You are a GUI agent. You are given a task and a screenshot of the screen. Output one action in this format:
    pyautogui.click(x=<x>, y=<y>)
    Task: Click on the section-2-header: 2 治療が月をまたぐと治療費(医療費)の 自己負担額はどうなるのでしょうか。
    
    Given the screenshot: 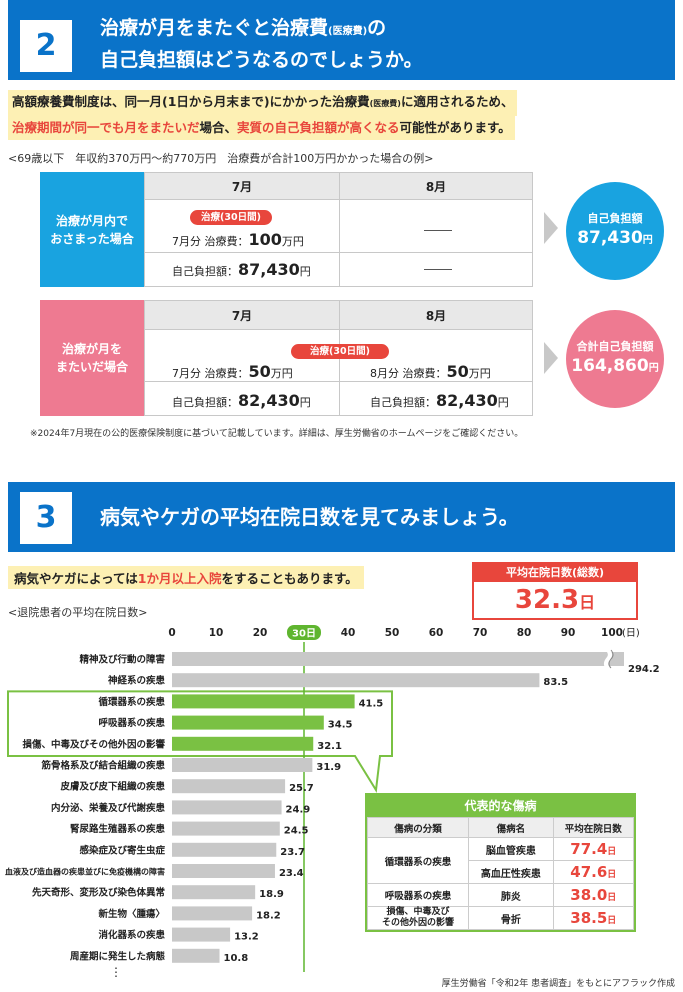 What is the action you would take?
    pyautogui.click(x=341, y=40)
    